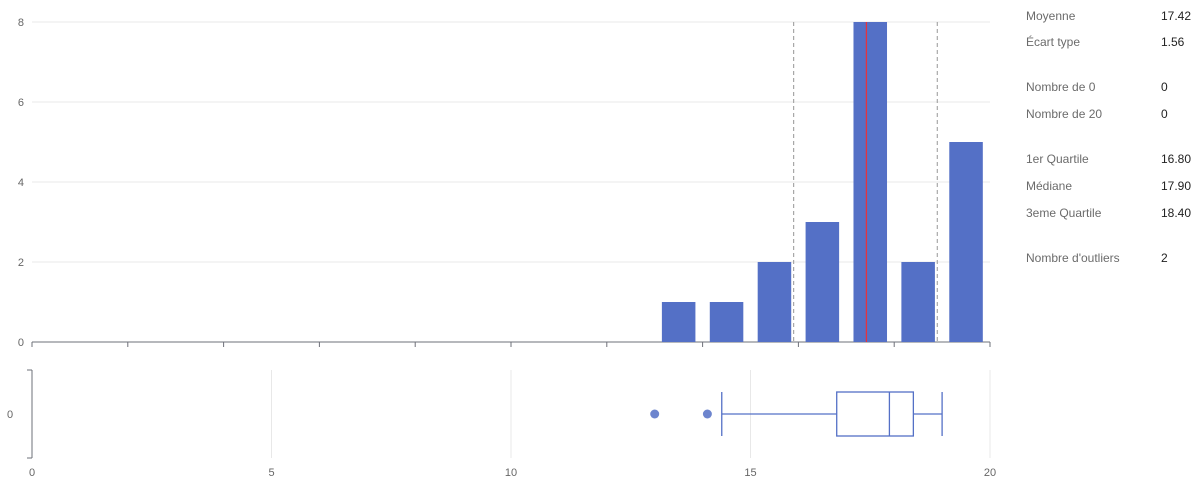 The image size is (1199, 477). What do you see at coordinates (1112, 213) in the screenshot?
I see `stat-row-3eme-quartile: 3eme Quartile 18.40` at bounding box center [1112, 213].